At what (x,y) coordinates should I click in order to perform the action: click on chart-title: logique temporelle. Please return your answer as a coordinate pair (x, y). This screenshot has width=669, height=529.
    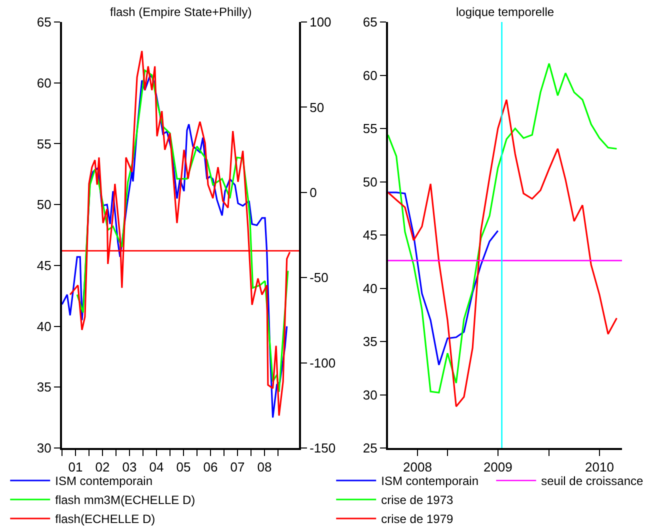
    Looking at the image, I should click on (505, 12).